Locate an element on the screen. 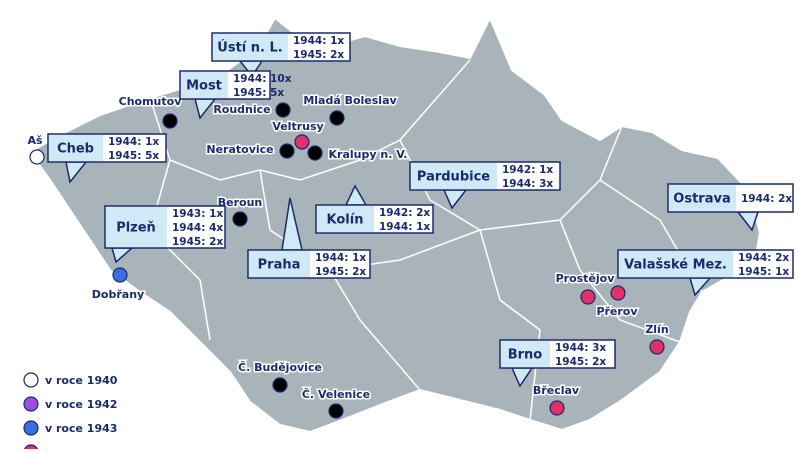 The width and height of the screenshot is (800, 453). callout-name: Most is located at coordinates (204, 86).